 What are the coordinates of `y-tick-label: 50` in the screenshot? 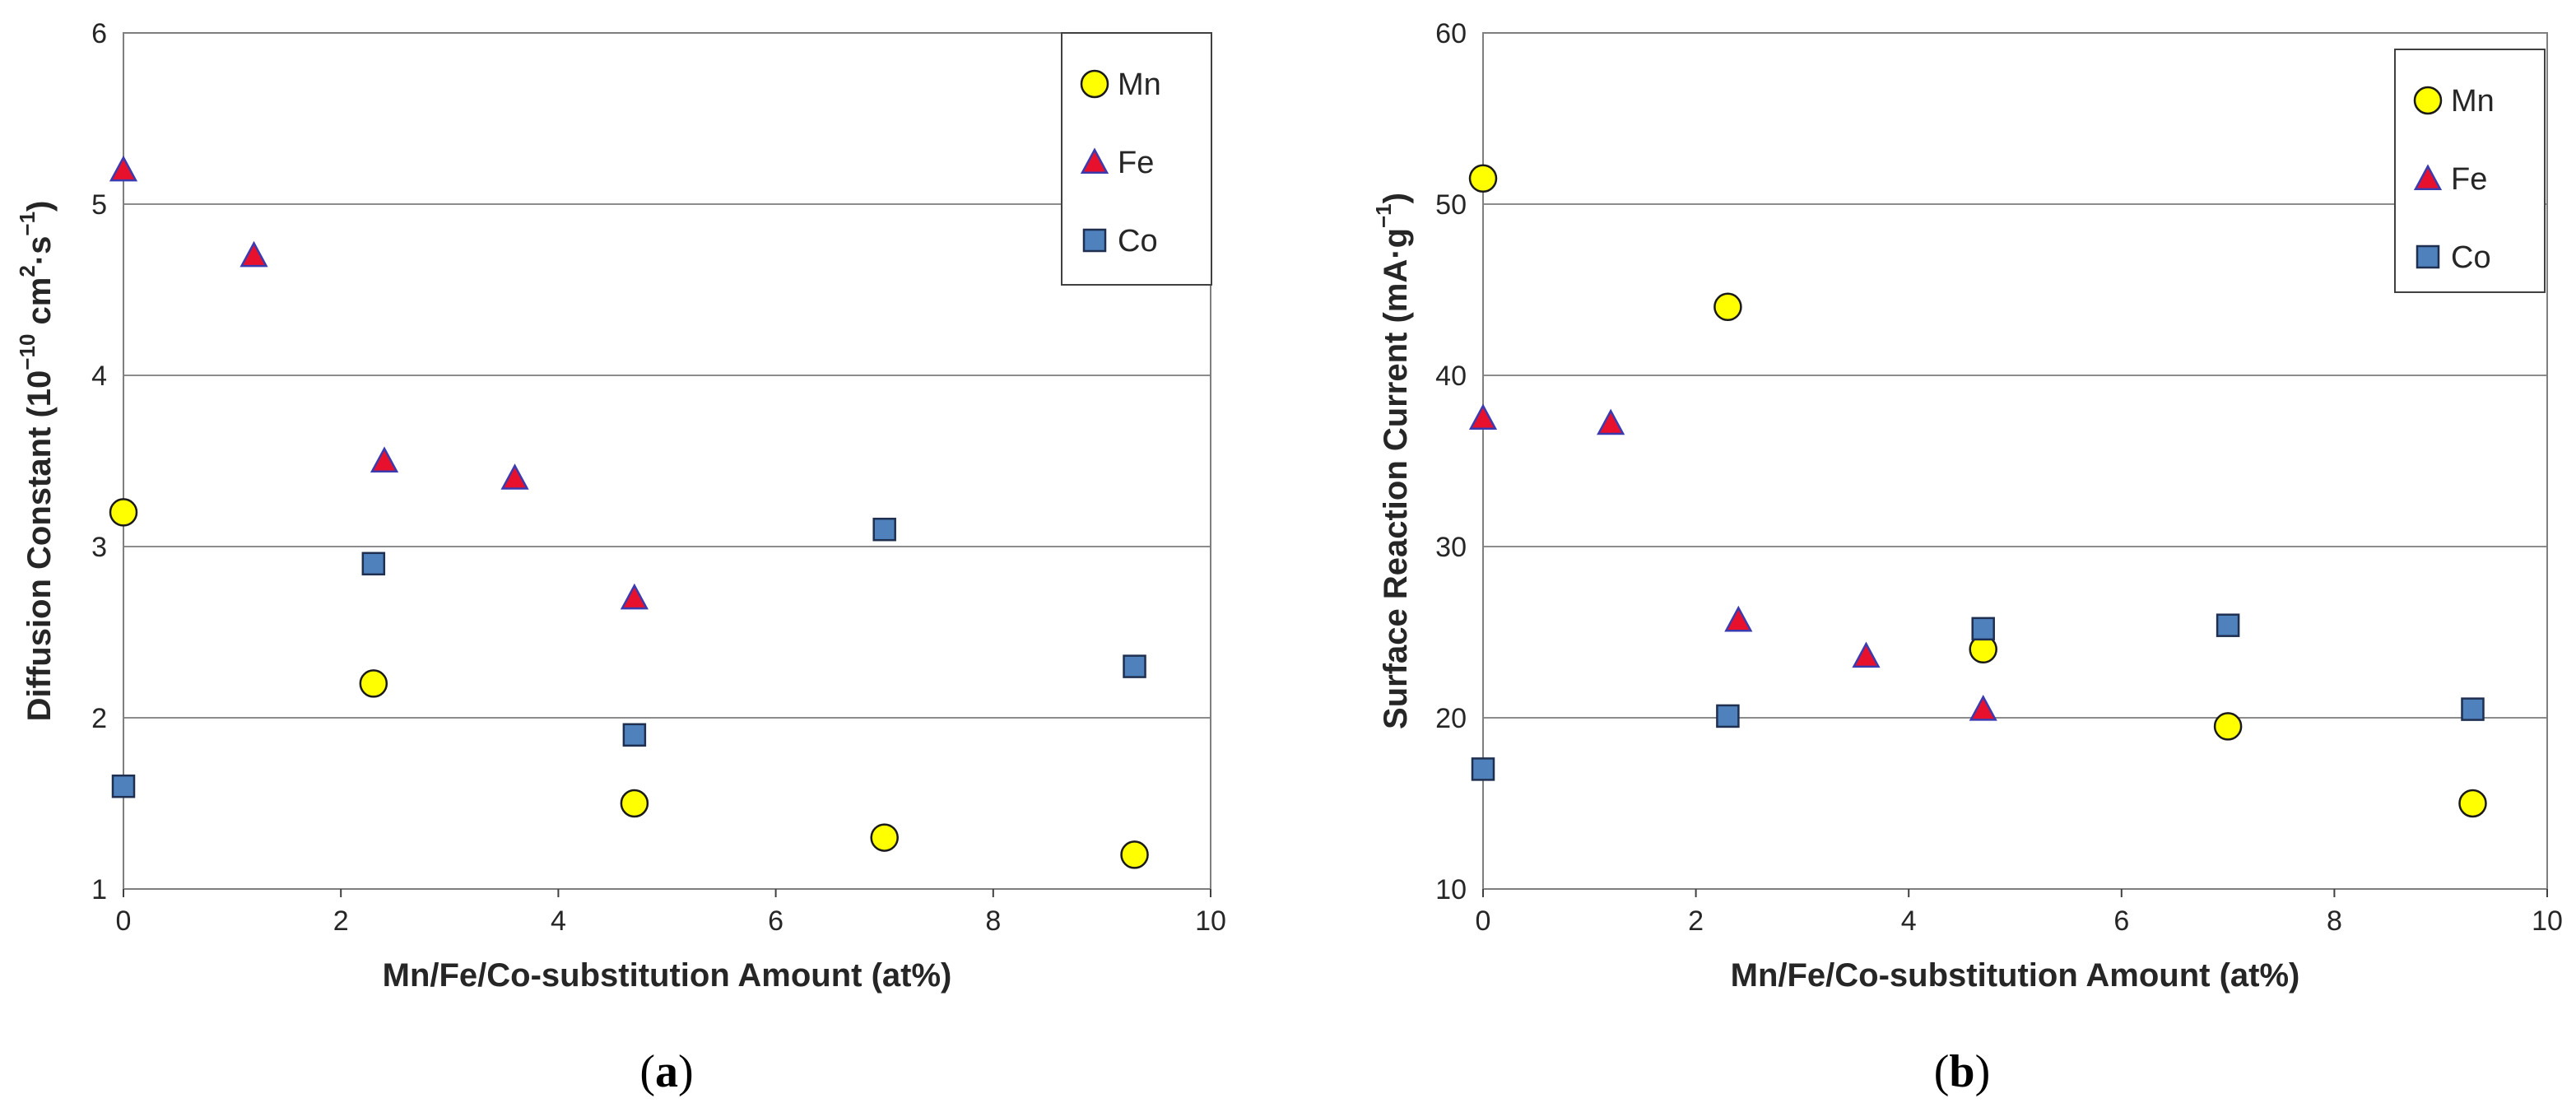 It's located at (1451, 205).